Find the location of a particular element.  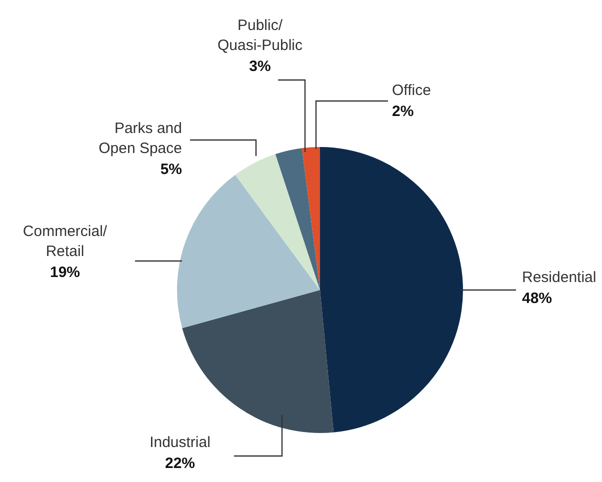

data-label: 3% is located at coordinates (260, 66).